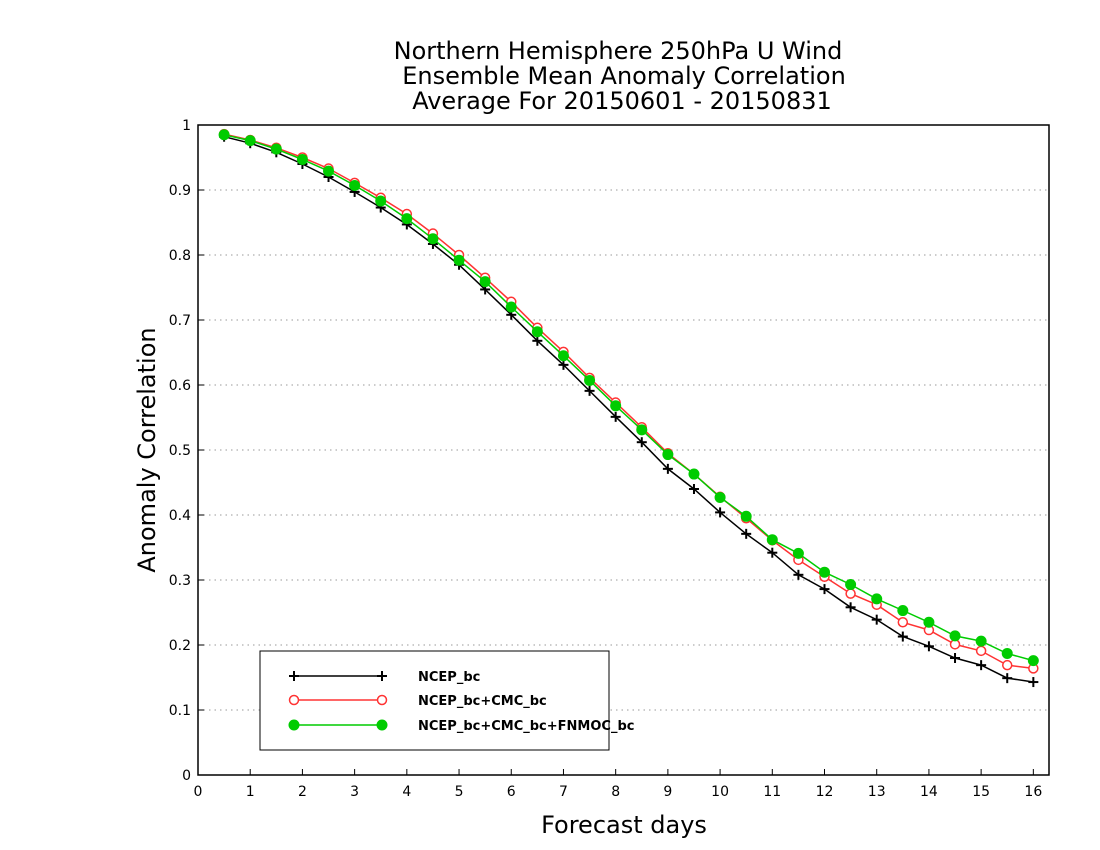 The width and height of the screenshot is (1100, 850). What do you see at coordinates (186, 126) in the screenshot?
I see `y-tick-label: 1` at bounding box center [186, 126].